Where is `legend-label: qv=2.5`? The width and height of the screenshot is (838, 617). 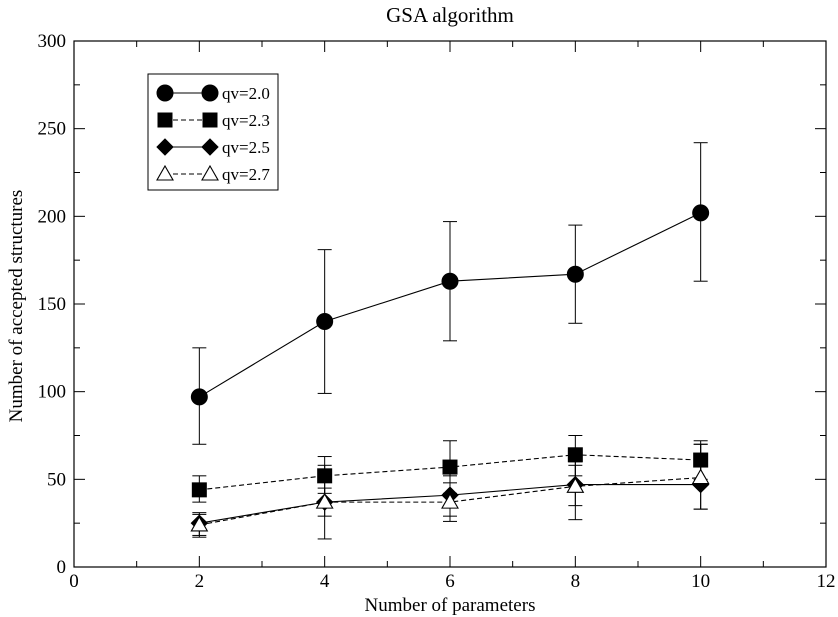
legend-label: qv=2.5 is located at coordinates (246, 147).